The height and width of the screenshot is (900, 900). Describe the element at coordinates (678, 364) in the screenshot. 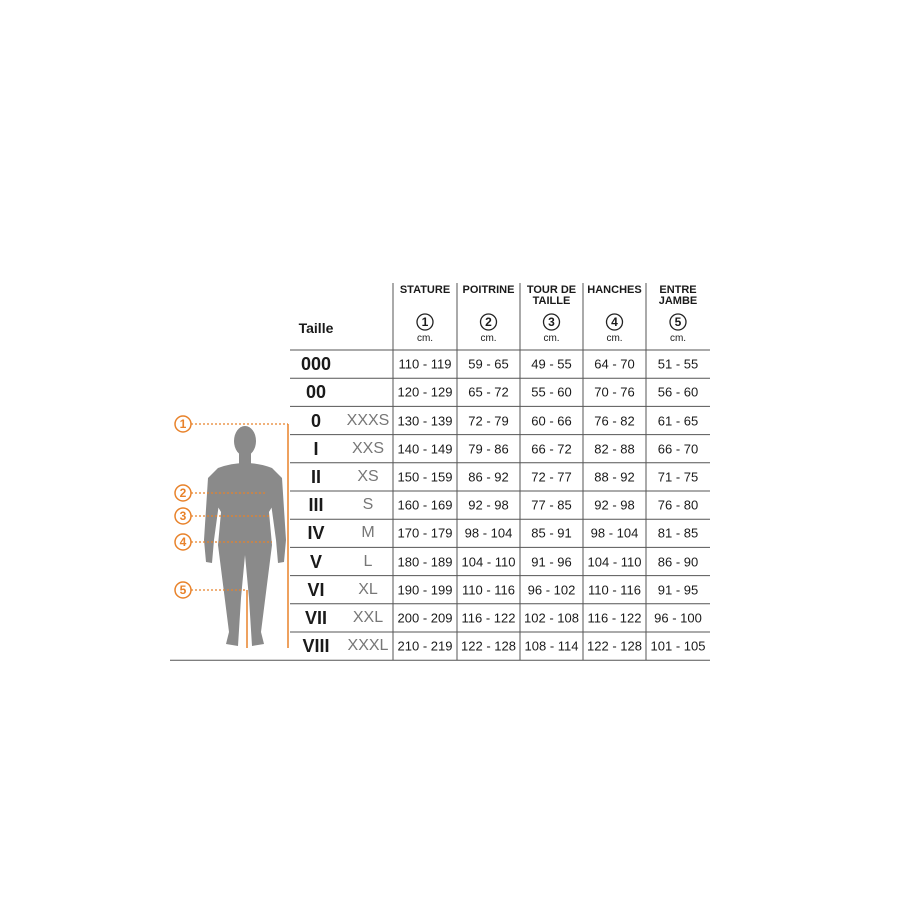

I see `measurement: 51 - 55` at that location.